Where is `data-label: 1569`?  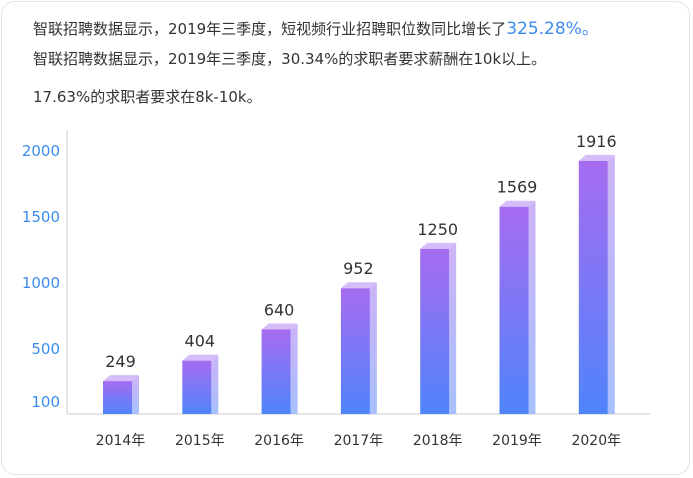
data-label: 1569 is located at coordinates (517, 187).